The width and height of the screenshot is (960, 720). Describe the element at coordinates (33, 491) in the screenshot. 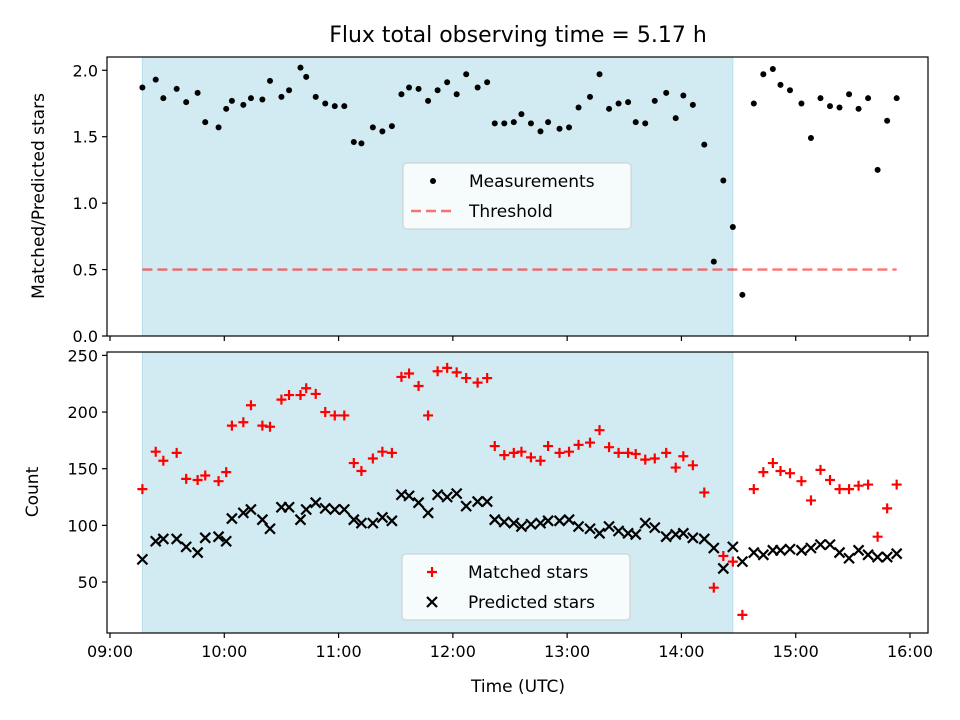

I see `bottom-y-axis-label: Count` at that location.